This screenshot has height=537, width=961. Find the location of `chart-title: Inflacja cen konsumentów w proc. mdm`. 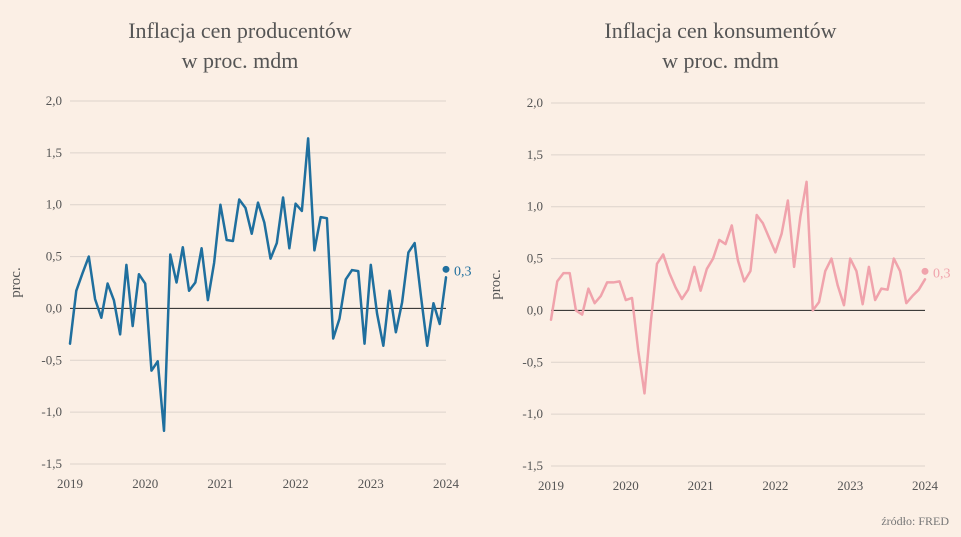

chart-title: Inflacja cen konsumentów w proc. mdm is located at coordinates (720, 46).